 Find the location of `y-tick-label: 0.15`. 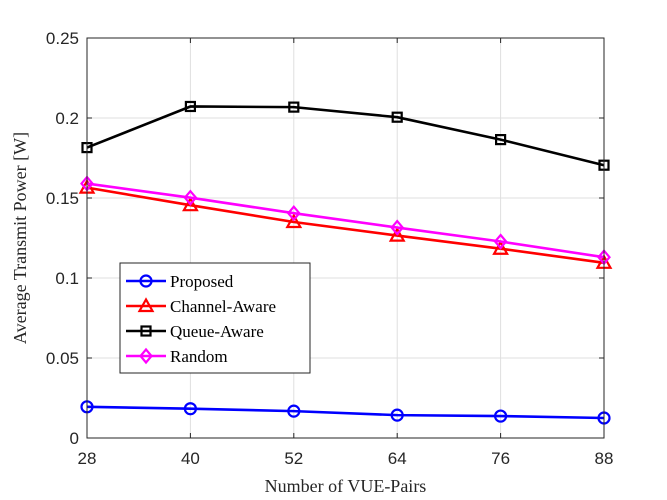

y-tick-label: 0.15 is located at coordinates (62, 198).